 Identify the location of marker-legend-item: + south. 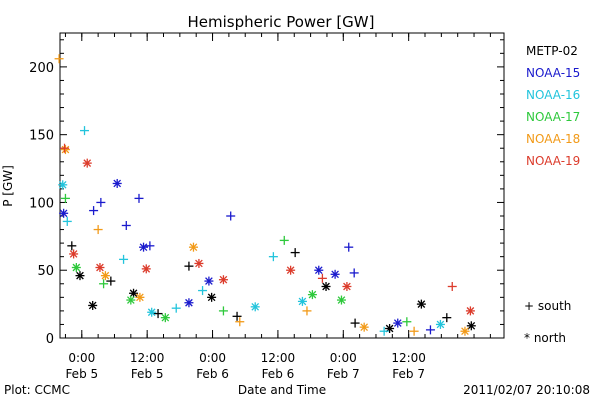
(547, 306).